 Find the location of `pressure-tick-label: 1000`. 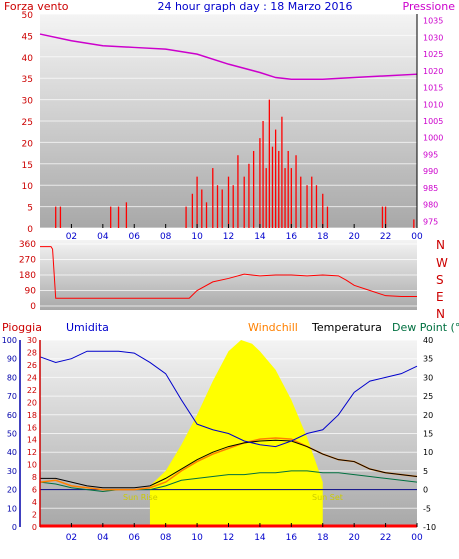

pressure-tick-label: 1000 is located at coordinates (433, 138).